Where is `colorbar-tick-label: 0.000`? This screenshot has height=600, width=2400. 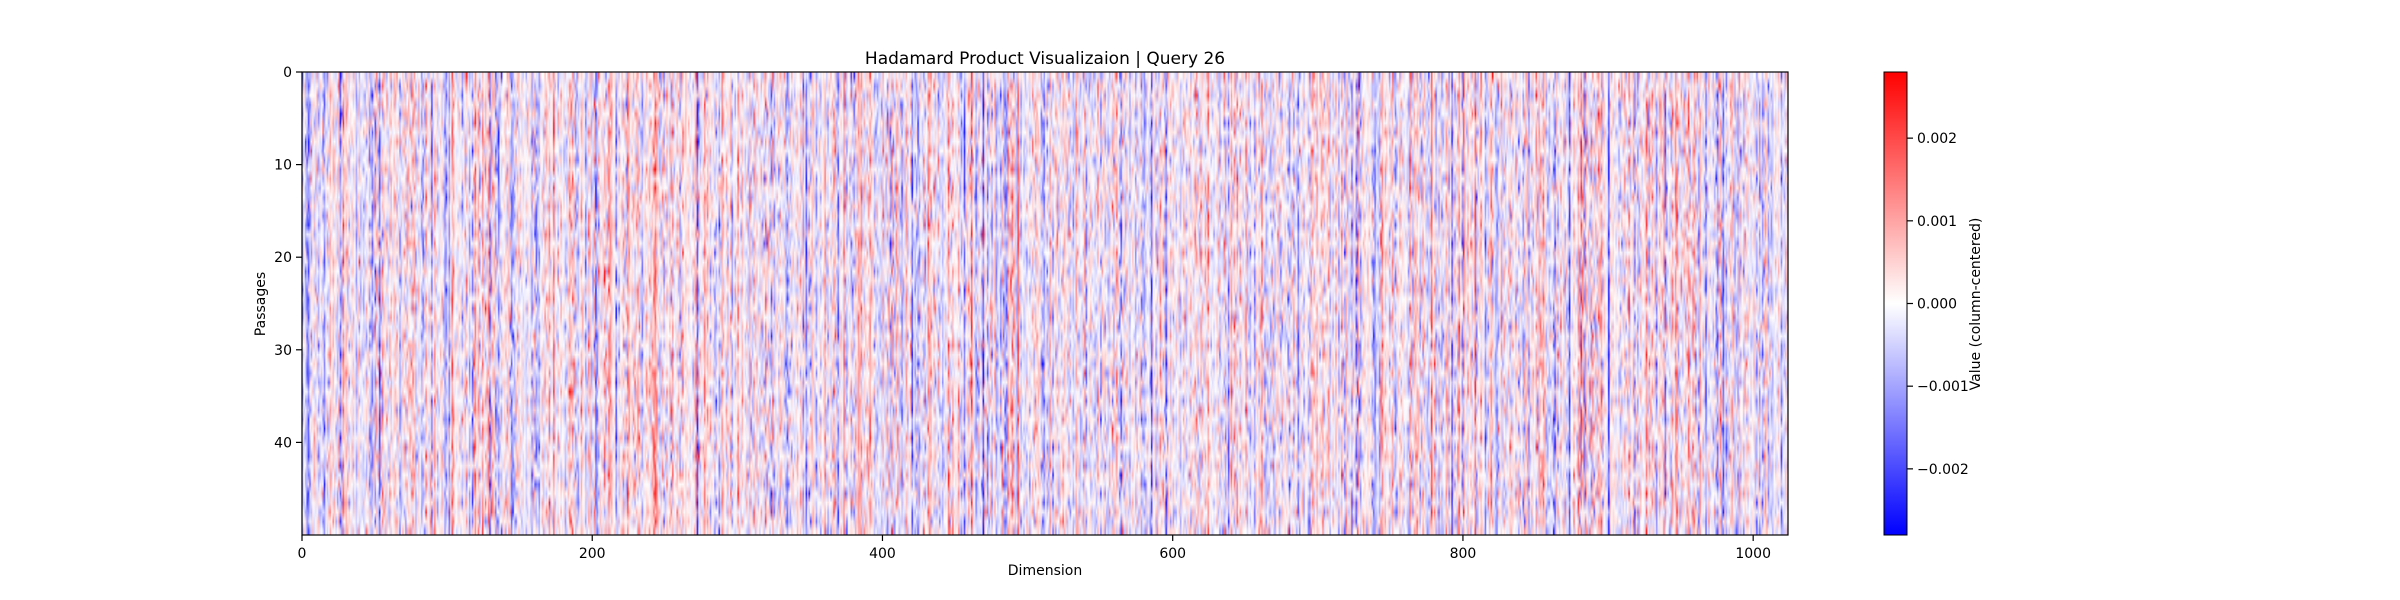
colorbar-tick-label: 0.000 is located at coordinates (1937, 305).